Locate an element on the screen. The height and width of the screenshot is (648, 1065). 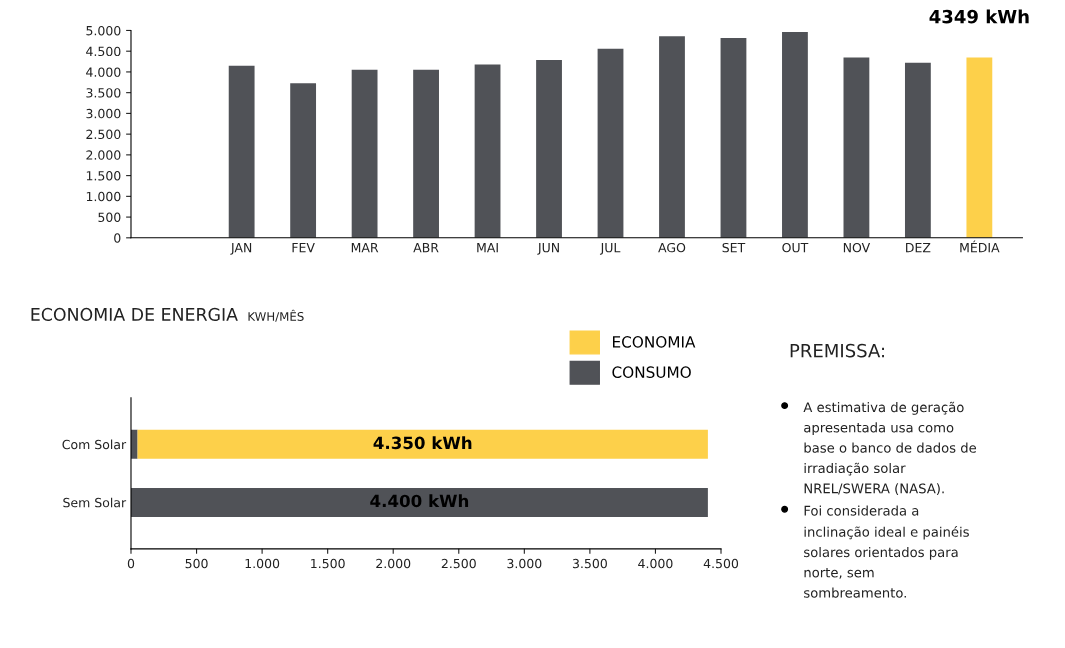
y-tick-label: 2.000 is located at coordinates (103, 155).